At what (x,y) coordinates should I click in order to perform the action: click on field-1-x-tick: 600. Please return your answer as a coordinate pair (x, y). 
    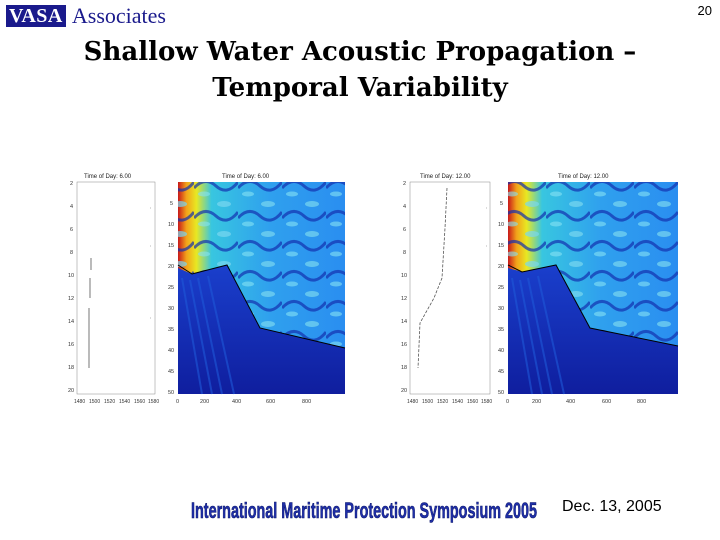
    Looking at the image, I should click on (270, 402).